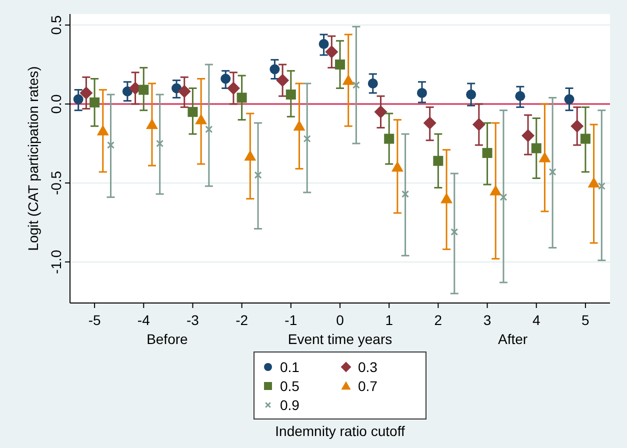 This screenshot has width=627, height=448. Describe the element at coordinates (513, 339) in the screenshot. I see `text: After` at that location.